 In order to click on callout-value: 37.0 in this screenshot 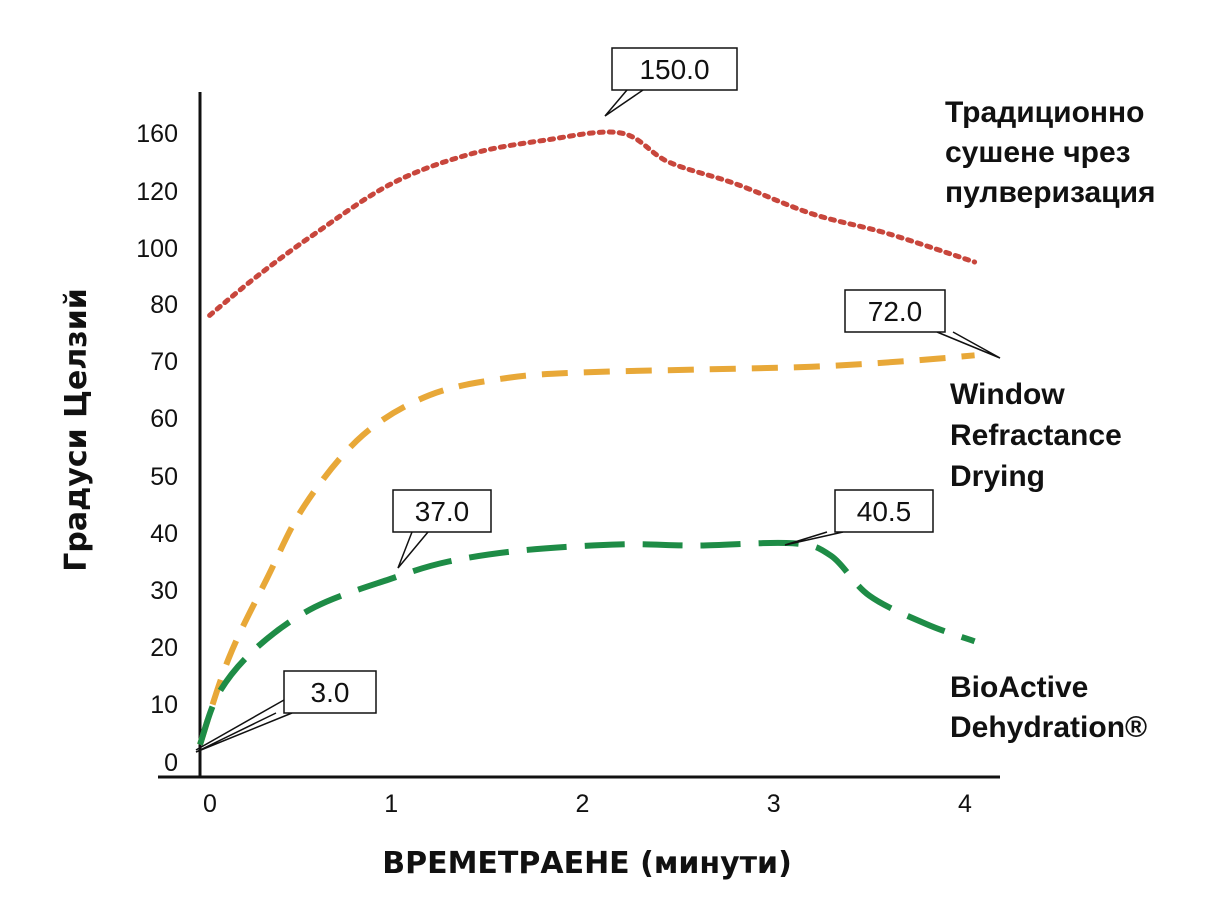, I will do `click(442, 511)`.